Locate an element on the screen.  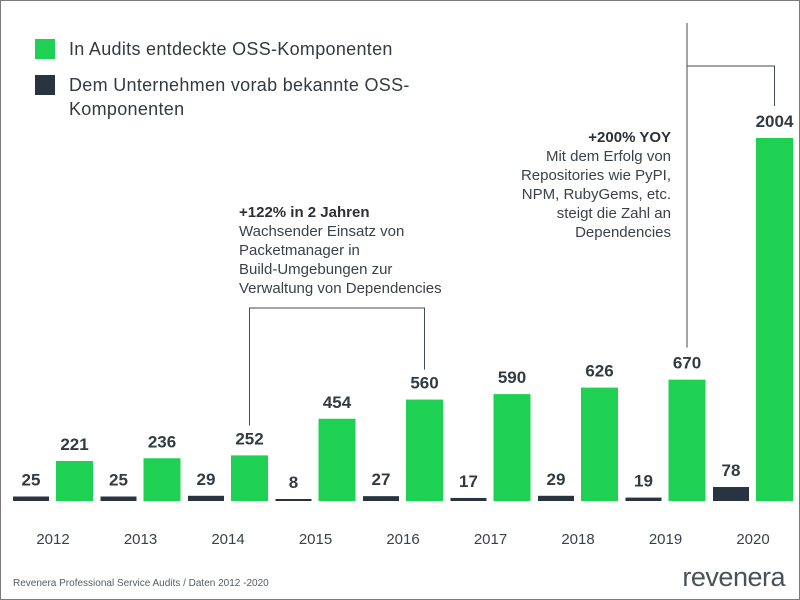
bar-audit-2020 is located at coordinates (774, 319).